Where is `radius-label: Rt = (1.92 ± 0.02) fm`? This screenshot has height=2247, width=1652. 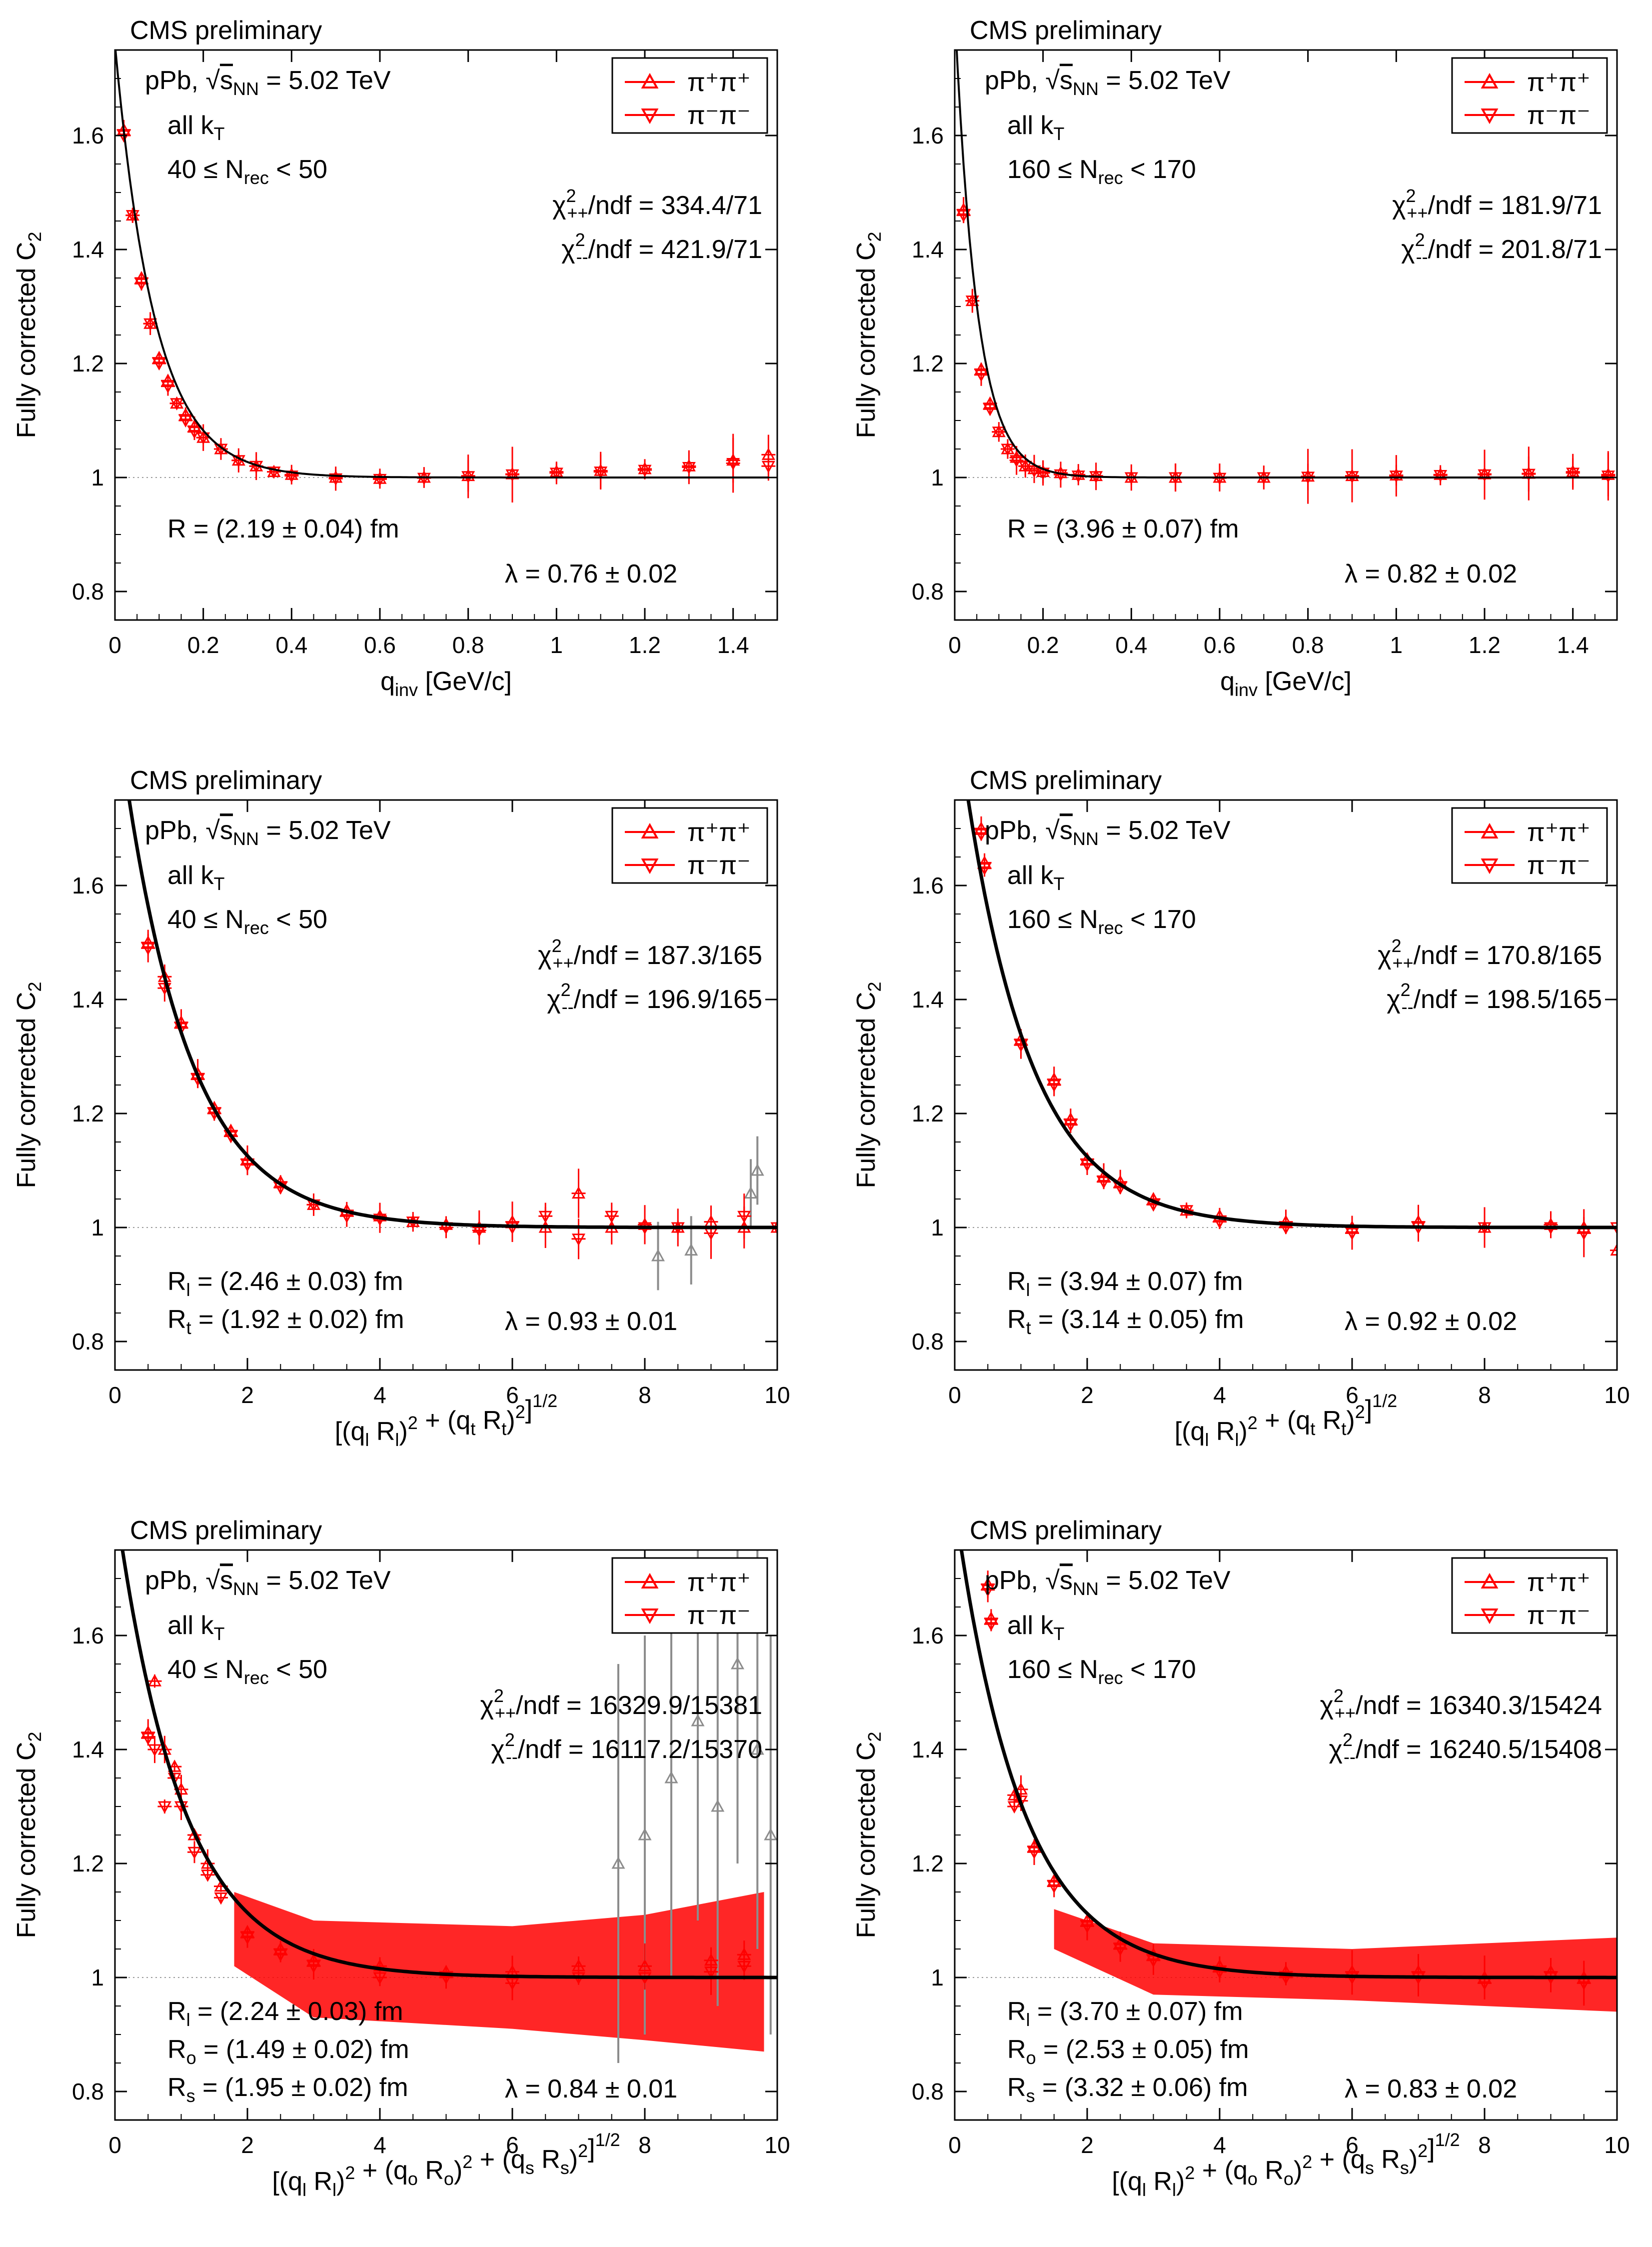 radius-label: Rt = (1.92 ± 0.02) fm is located at coordinates (285, 1321).